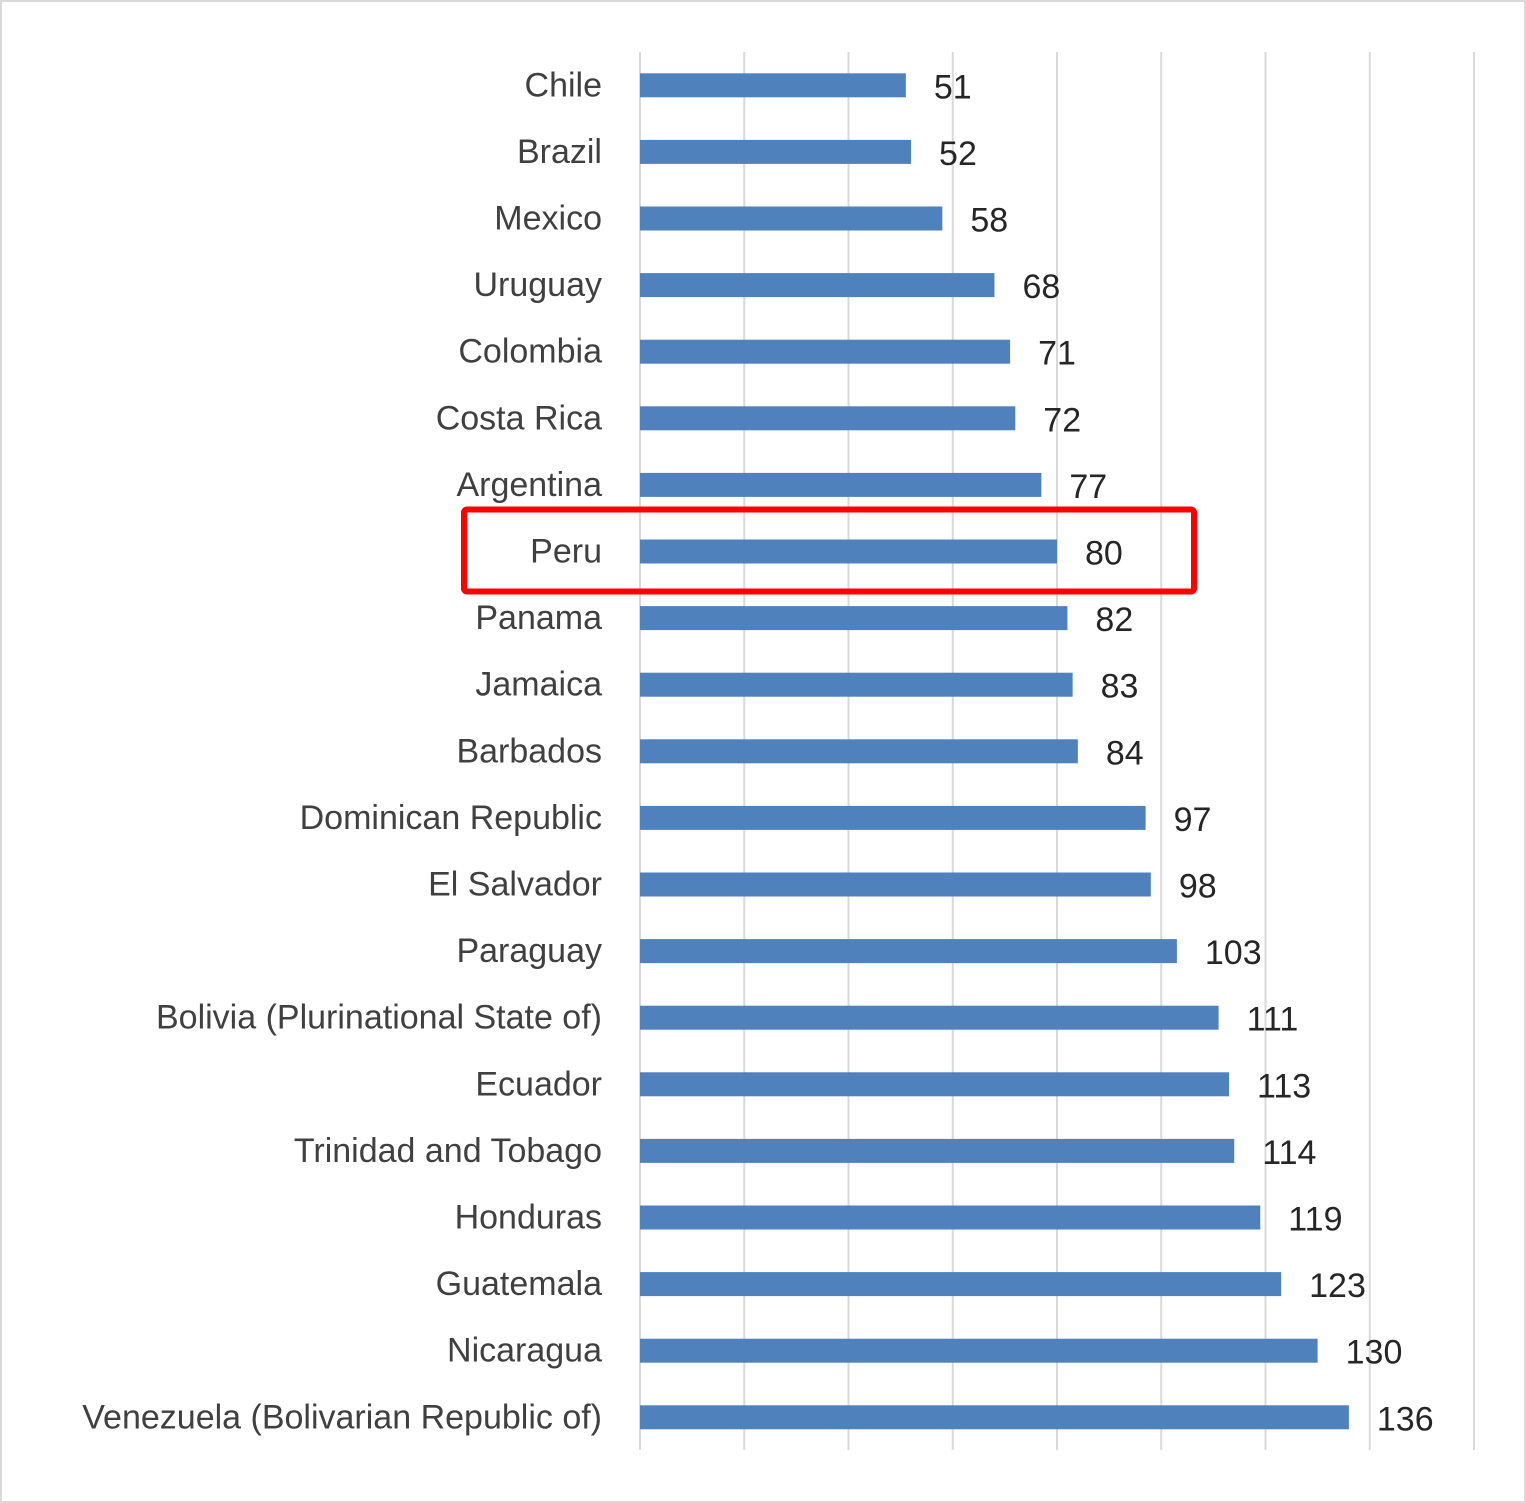  Describe the element at coordinates (538, 618) in the screenshot. I see `category-label: Panama` at that location.